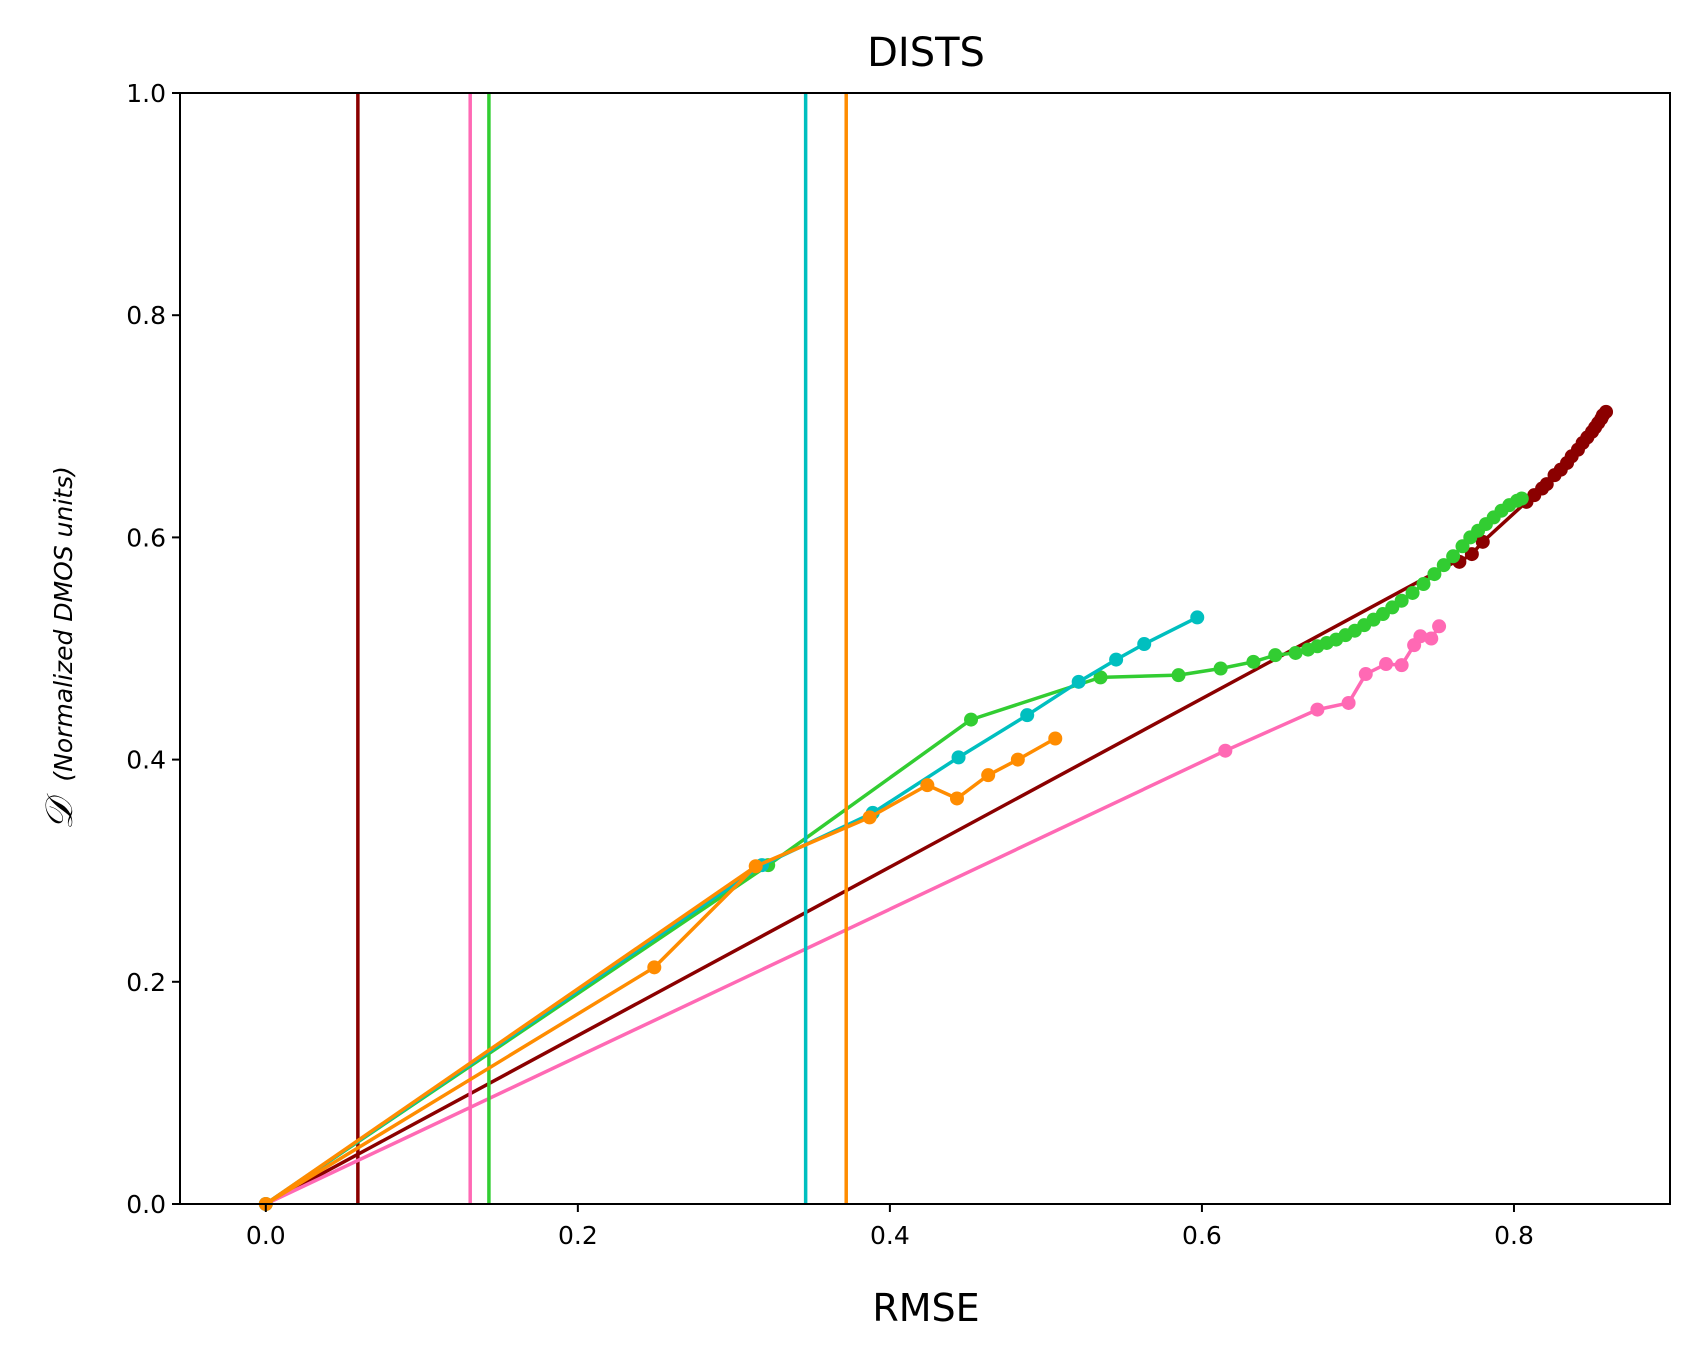 This screenshot has height=1358, width=1697. Describe the element at coordinates (926, 53) in the screenshot. I see `chart-title: DISTS` at that location.